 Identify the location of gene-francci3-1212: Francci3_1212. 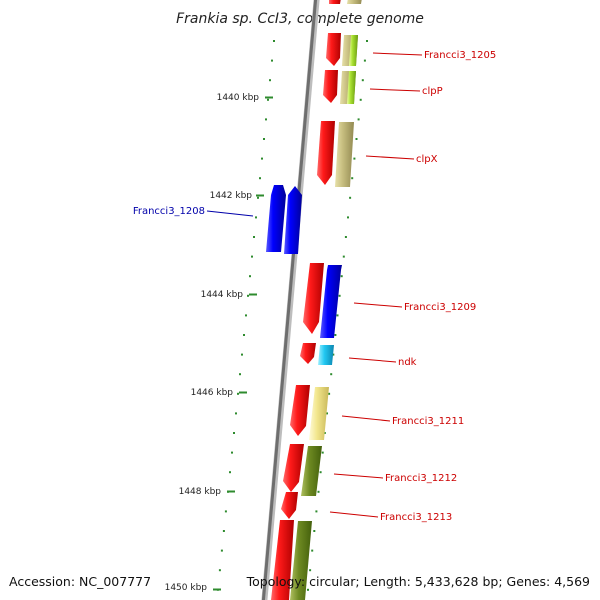
(370, 470).